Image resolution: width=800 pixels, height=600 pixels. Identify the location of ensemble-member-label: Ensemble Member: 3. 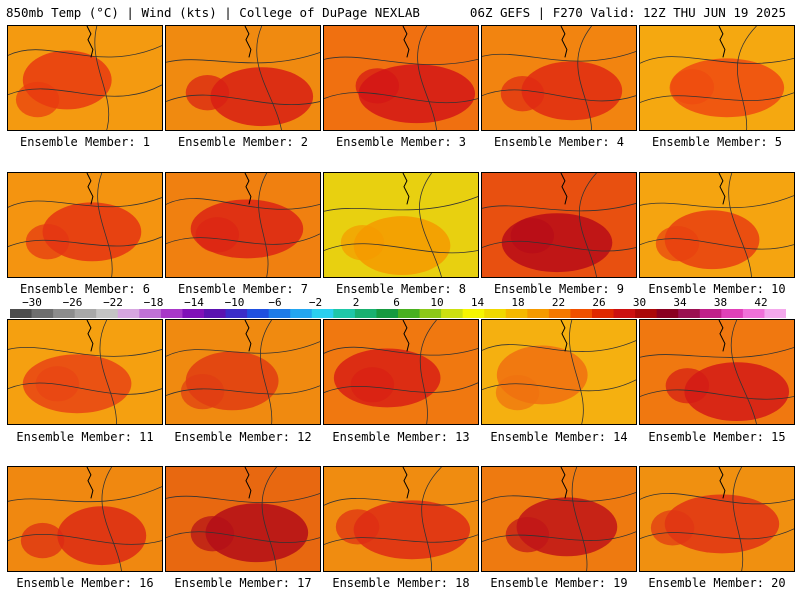
(401, 142).